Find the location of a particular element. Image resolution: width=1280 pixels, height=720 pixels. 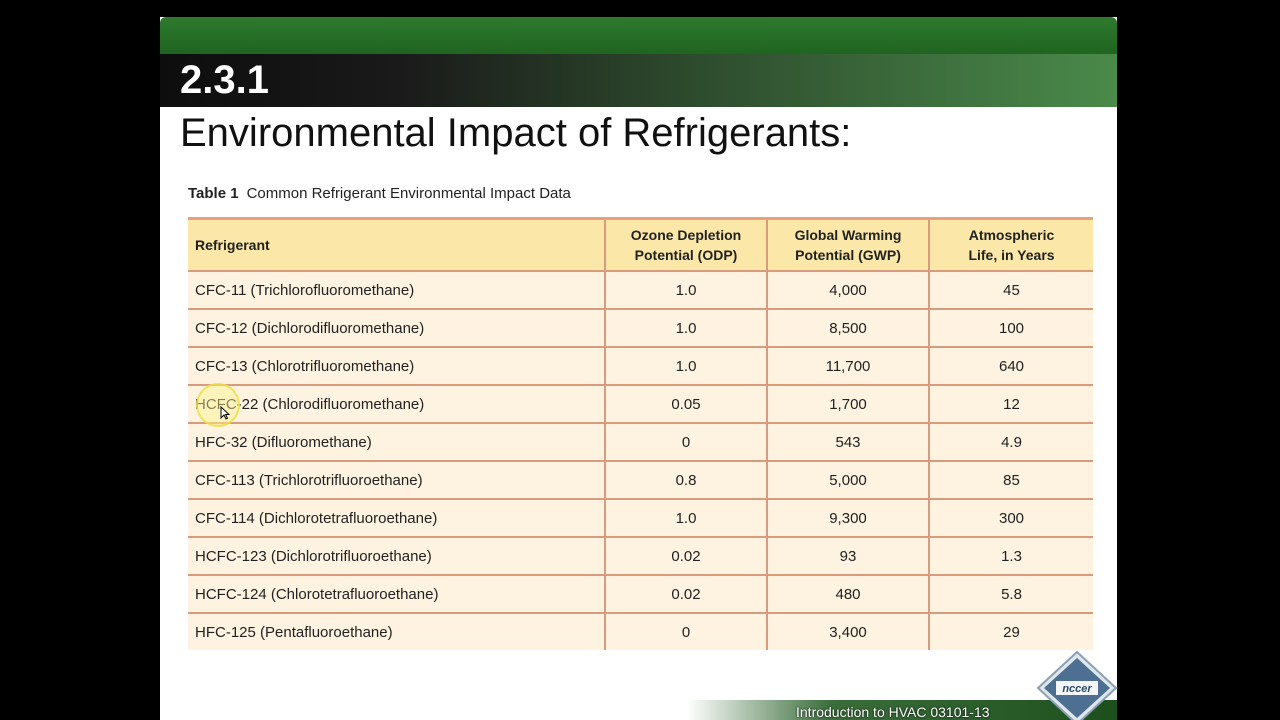

footer-bar is located at coordinates (638, 710).